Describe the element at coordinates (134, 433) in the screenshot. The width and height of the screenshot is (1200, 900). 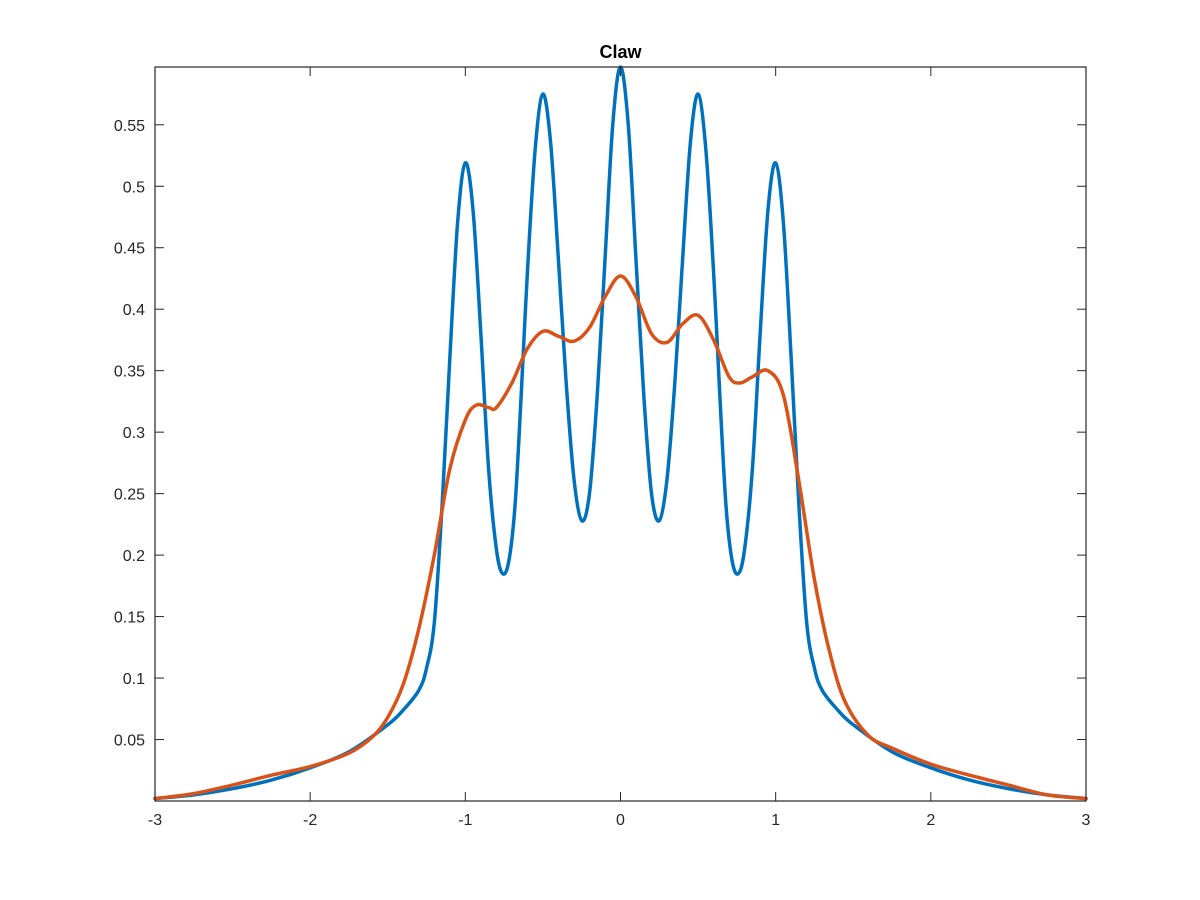
I see `y-tick-label: 0.3` at that location.